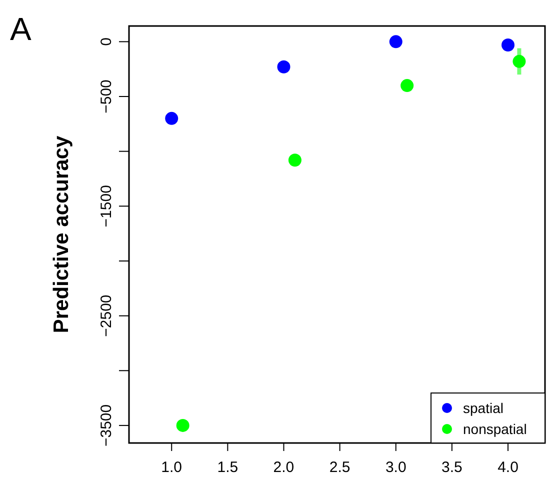  What do you see at coordinates (495, 429) in the screenshot?
I see `legend-label: nonspatial` at bounding box center [495, 429].